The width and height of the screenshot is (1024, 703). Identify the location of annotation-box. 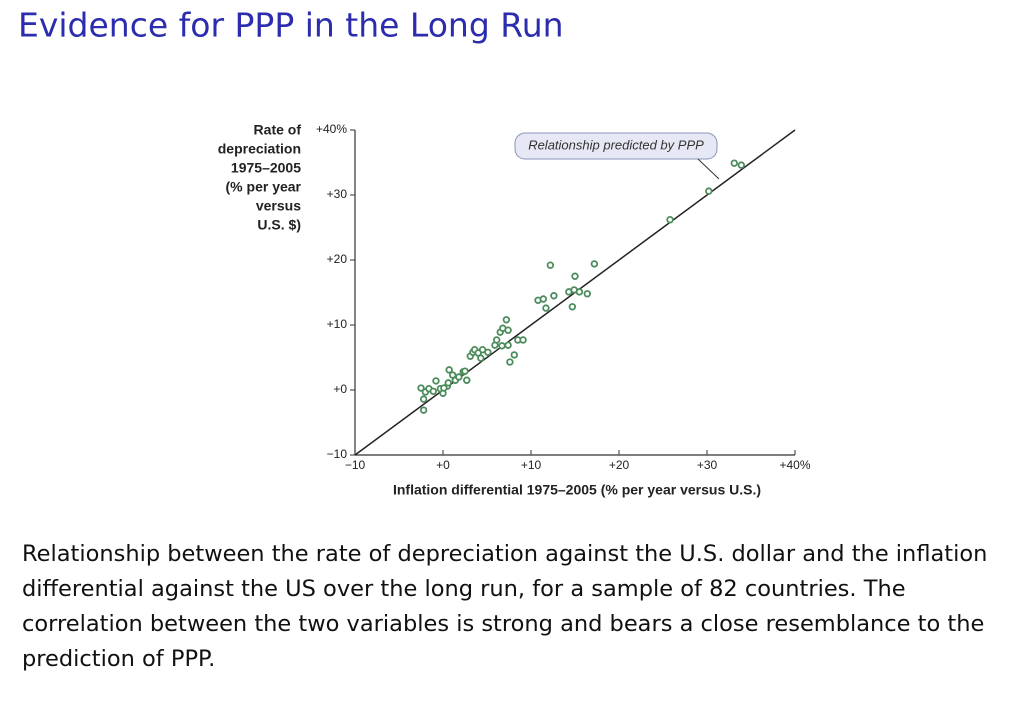
(616, 146).